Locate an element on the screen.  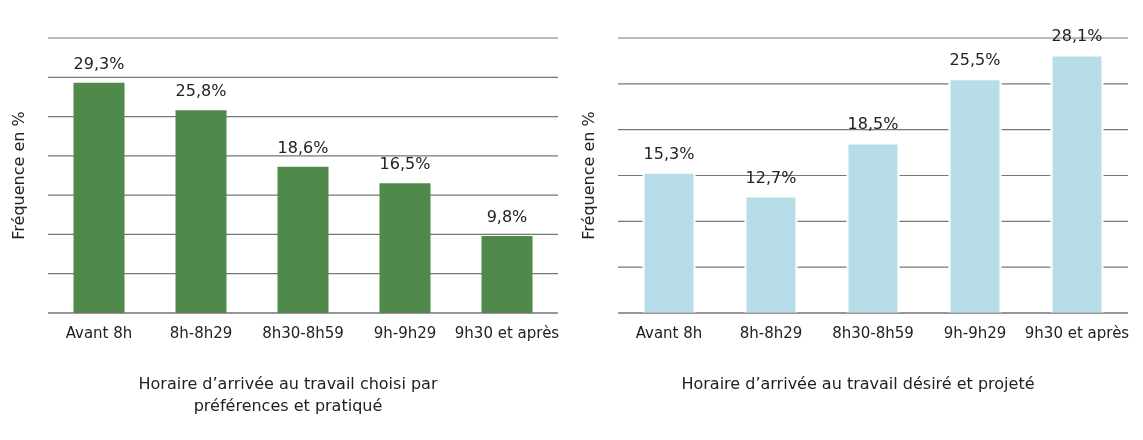
x-axis-title: Horaire d’arrivée au travail choisi par préférences et pratiqué is located at coordinates (288, 395).